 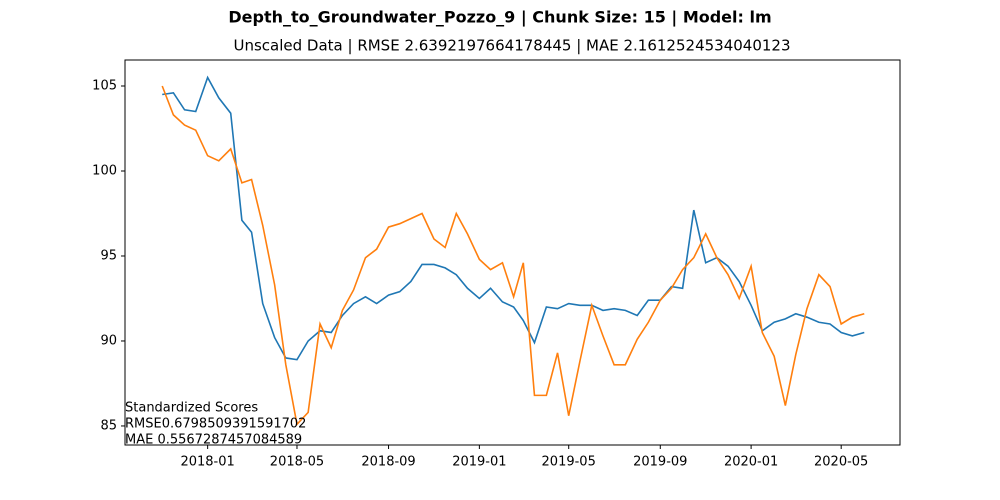 I want to click on x-tick-label: 2018-01, so click(x=207, y=462).